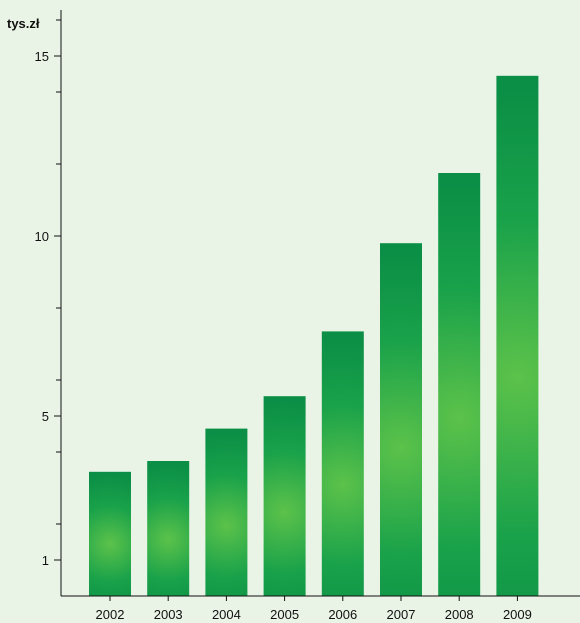 Image resolution: width=580 pixels, height=623 pixels. What do you see at coordinates (517, 614) in the screenshot?
I see `x-tick-label-2009: 2009` at bounding box center [517, 614].